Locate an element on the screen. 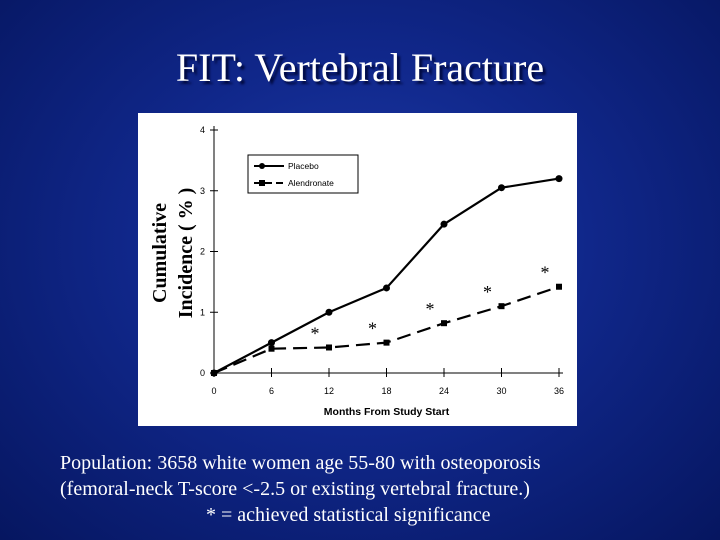  legend-box is located at coordinates (303, 174).